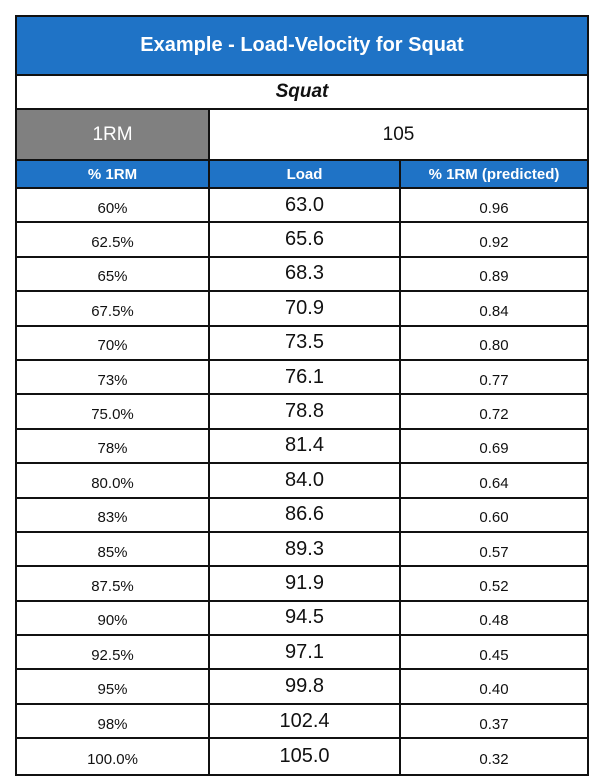 Image resolution: width=604 pixels, height=782 pixels. Describe the element at coordinates (113, 721) in the screenshot. I see `cell-pct-1rm: 98%` at that location.